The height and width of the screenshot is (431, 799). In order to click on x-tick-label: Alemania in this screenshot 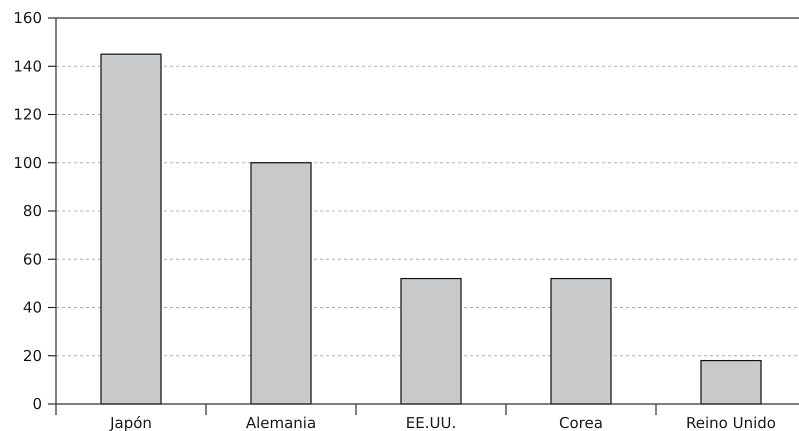, I will do `click(281, 422)`.